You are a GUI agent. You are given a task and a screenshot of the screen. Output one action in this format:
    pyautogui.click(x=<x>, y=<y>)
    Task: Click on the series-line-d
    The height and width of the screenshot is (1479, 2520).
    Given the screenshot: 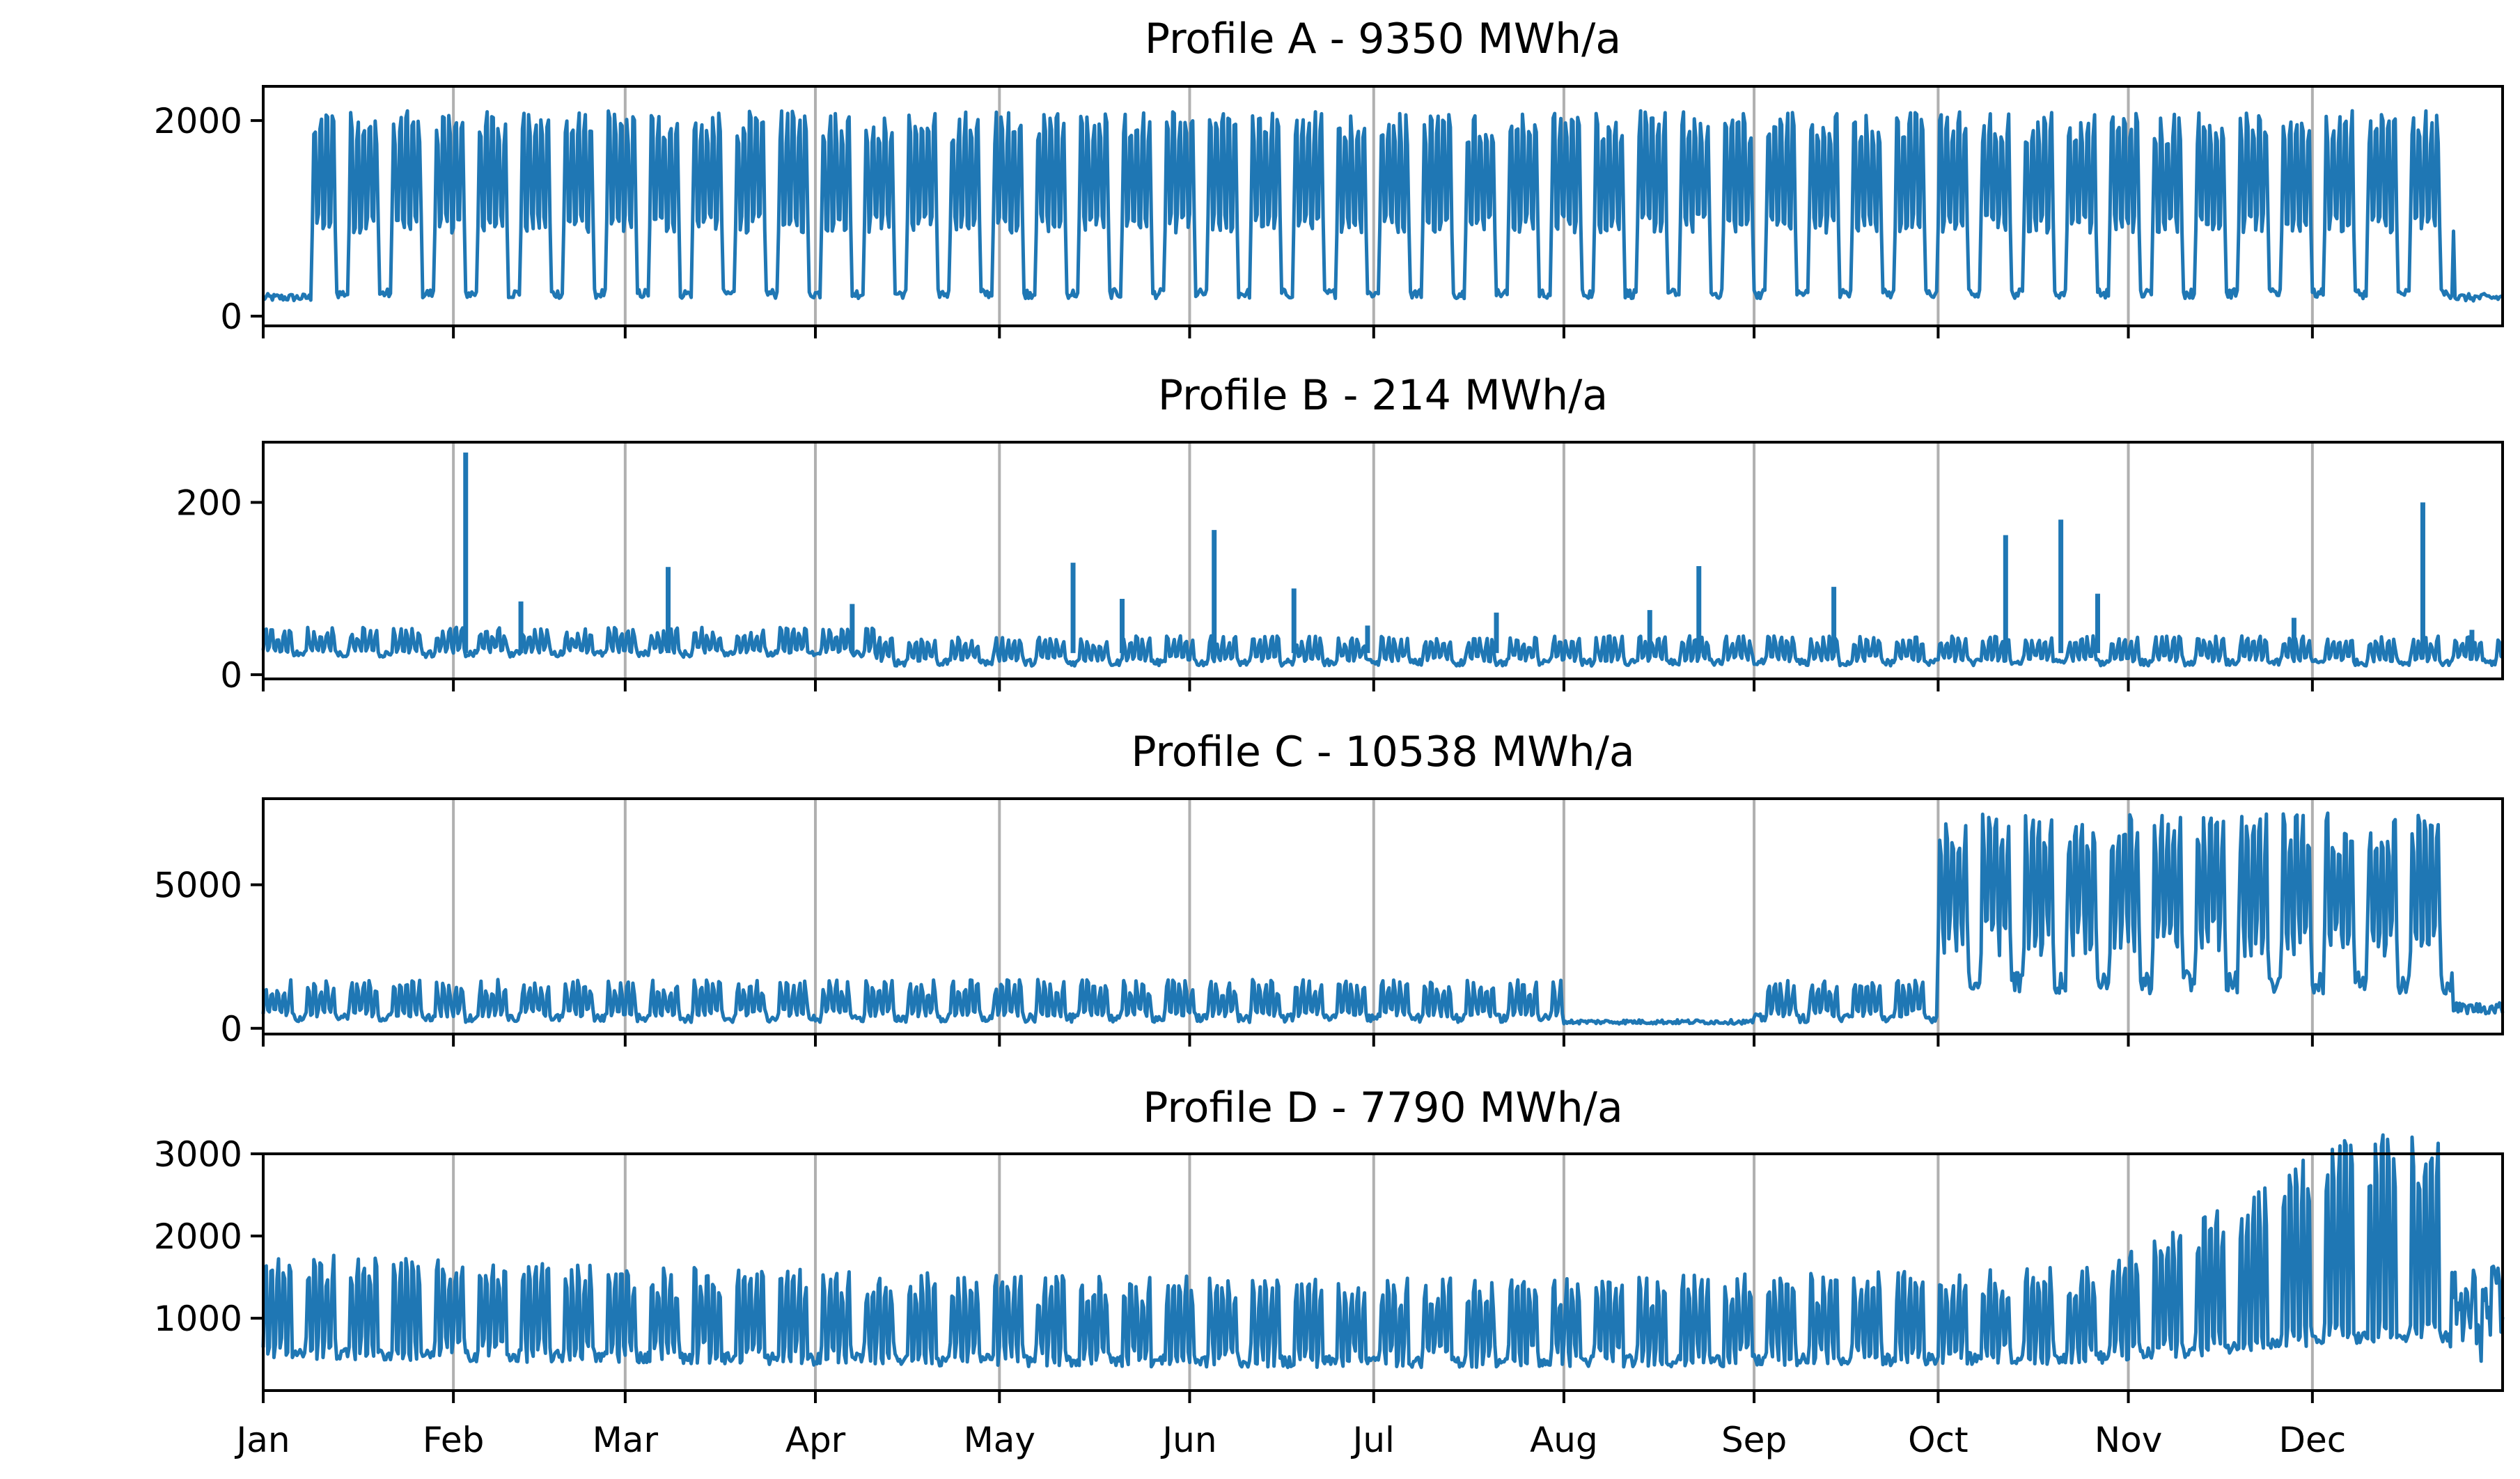 What is the action you would take?
    pyautogui.click(x=1383, y=1251)
    